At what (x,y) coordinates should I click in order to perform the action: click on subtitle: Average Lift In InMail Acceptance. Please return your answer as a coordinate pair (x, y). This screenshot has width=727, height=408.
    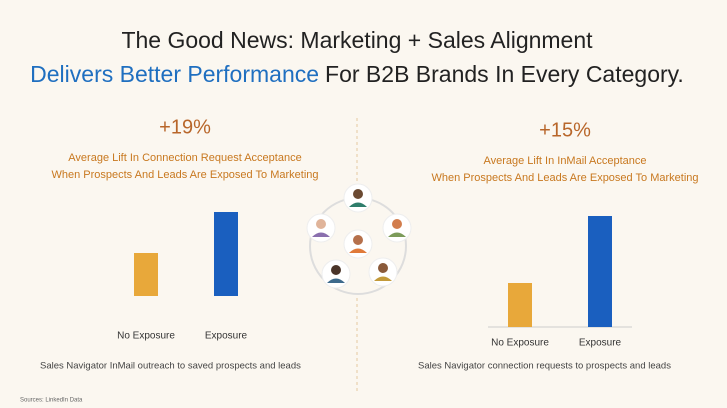
    Looking at the image, I should click on (564, 161).